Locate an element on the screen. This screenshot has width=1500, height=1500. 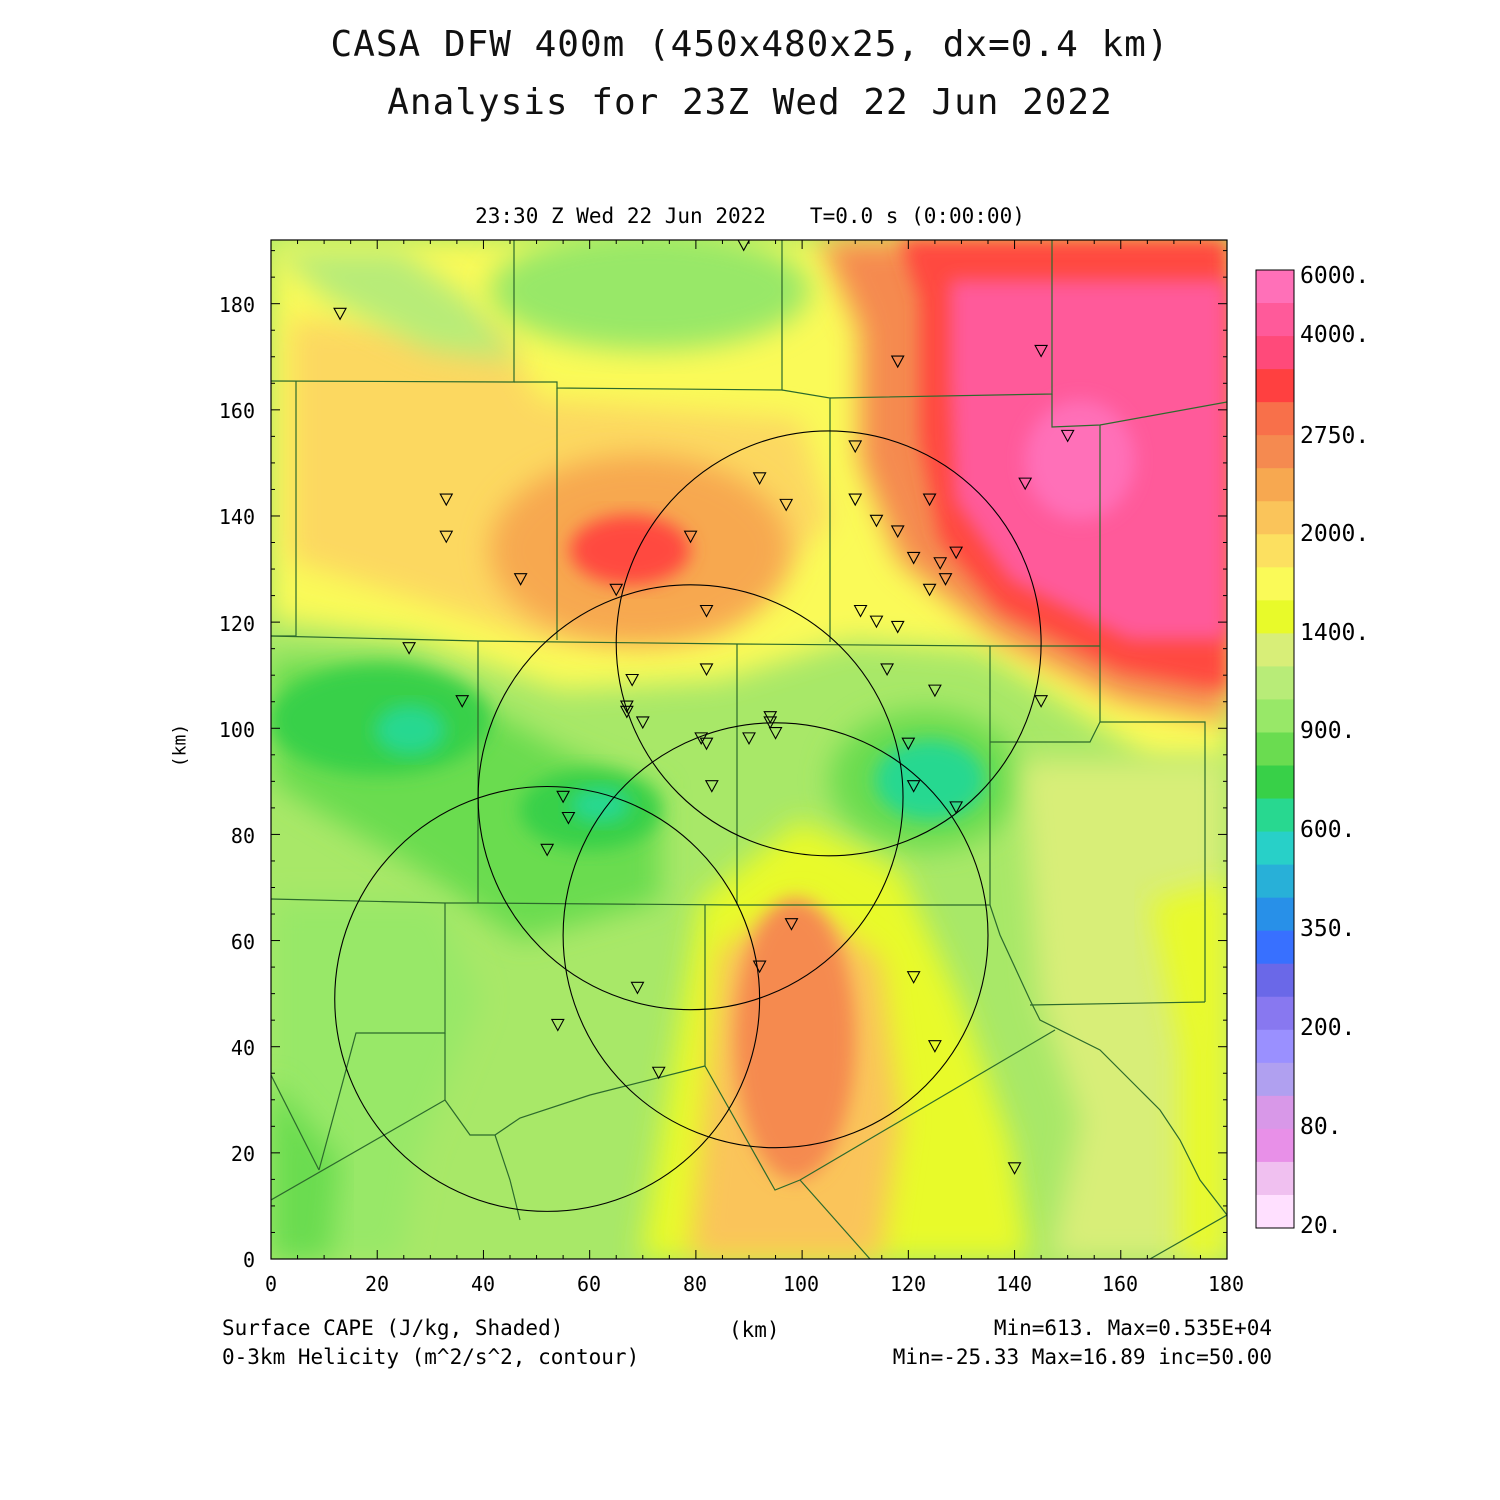
colorbar-label: 350. is located at coordinates (1328, 929).